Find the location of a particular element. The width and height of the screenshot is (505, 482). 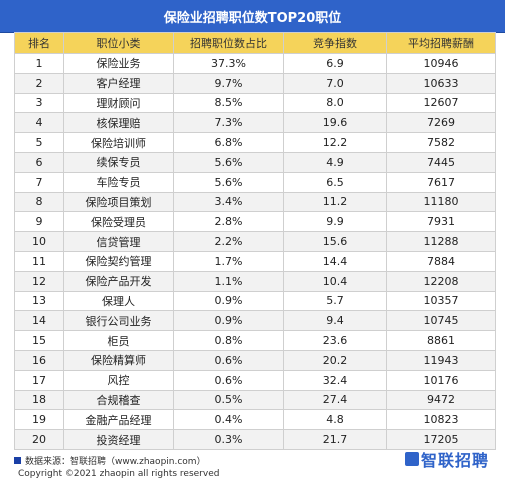

table-row: 14 银行公司业务 0.9% 9.4 10745 is located at coordinates (255, 321).